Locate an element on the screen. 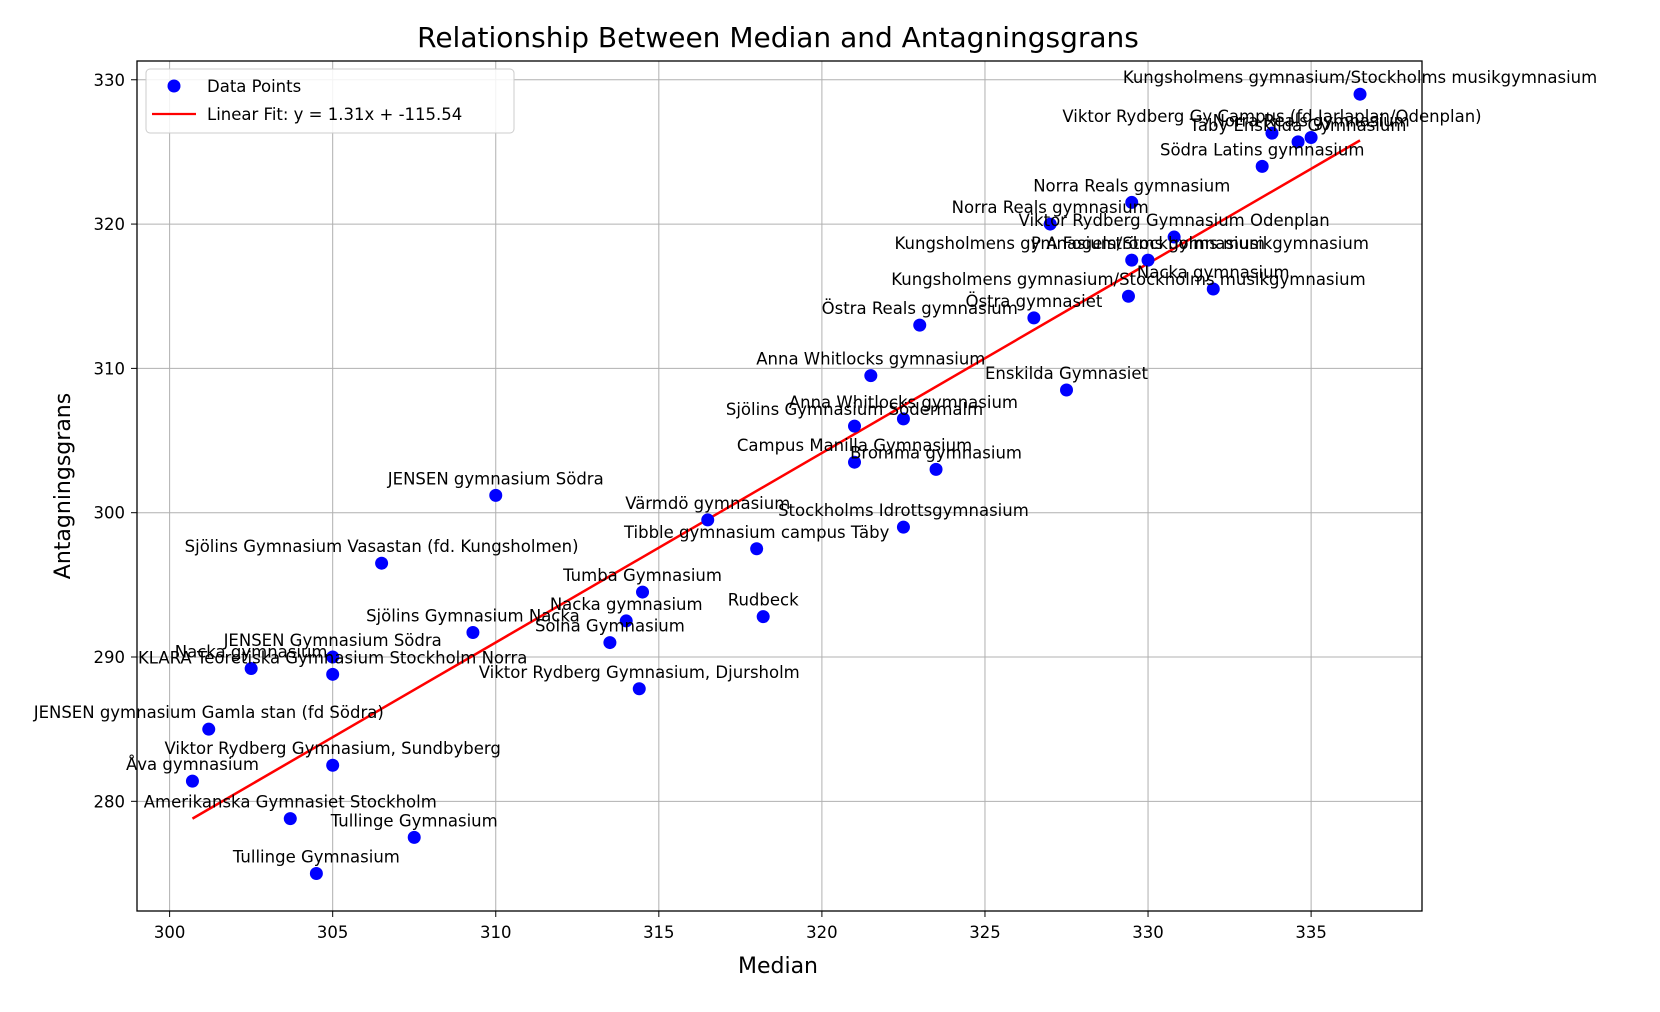 This screenshot has width=1660, height=1012. x-tick-label: 305 is located at coordinates (333, 932).